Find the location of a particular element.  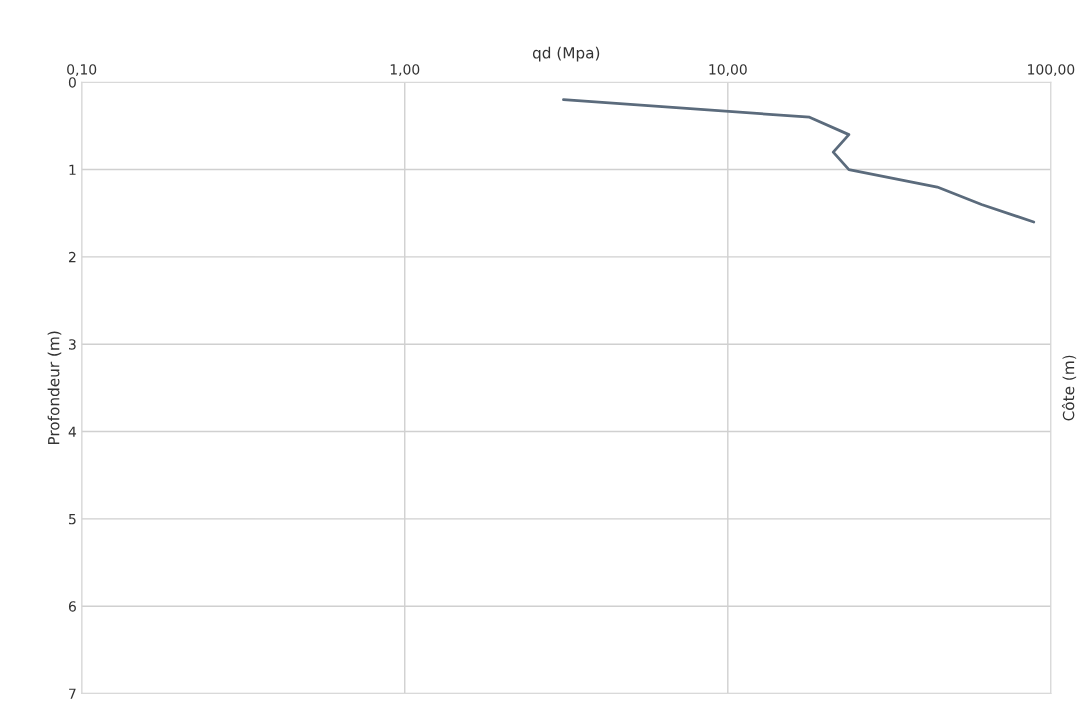

y-tick-label: 0 is located at coordinates (72, 82).